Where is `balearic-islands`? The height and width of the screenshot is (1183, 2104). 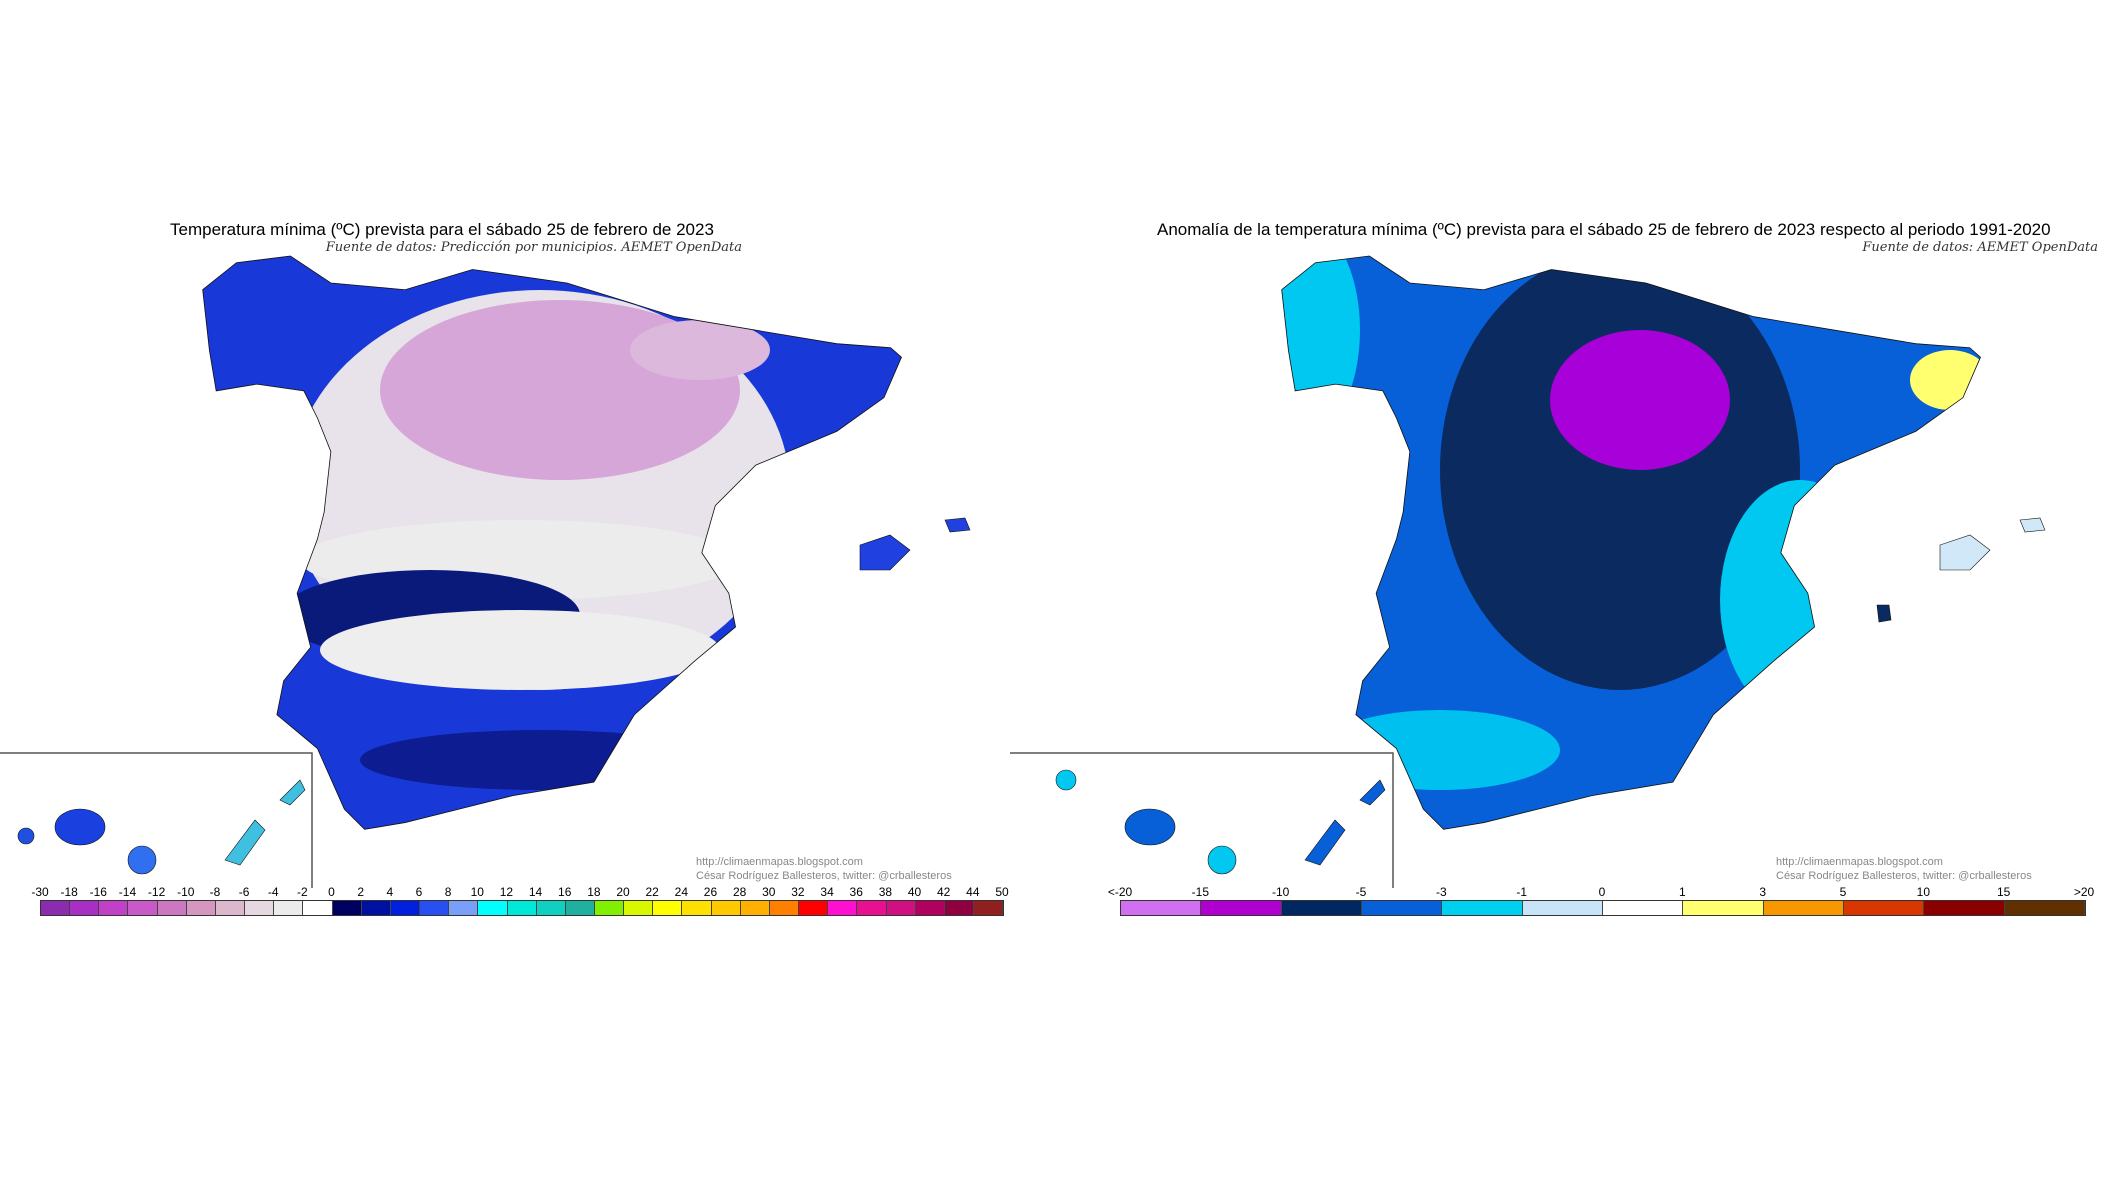
balearic-islands is located at coordinates (885, 552).